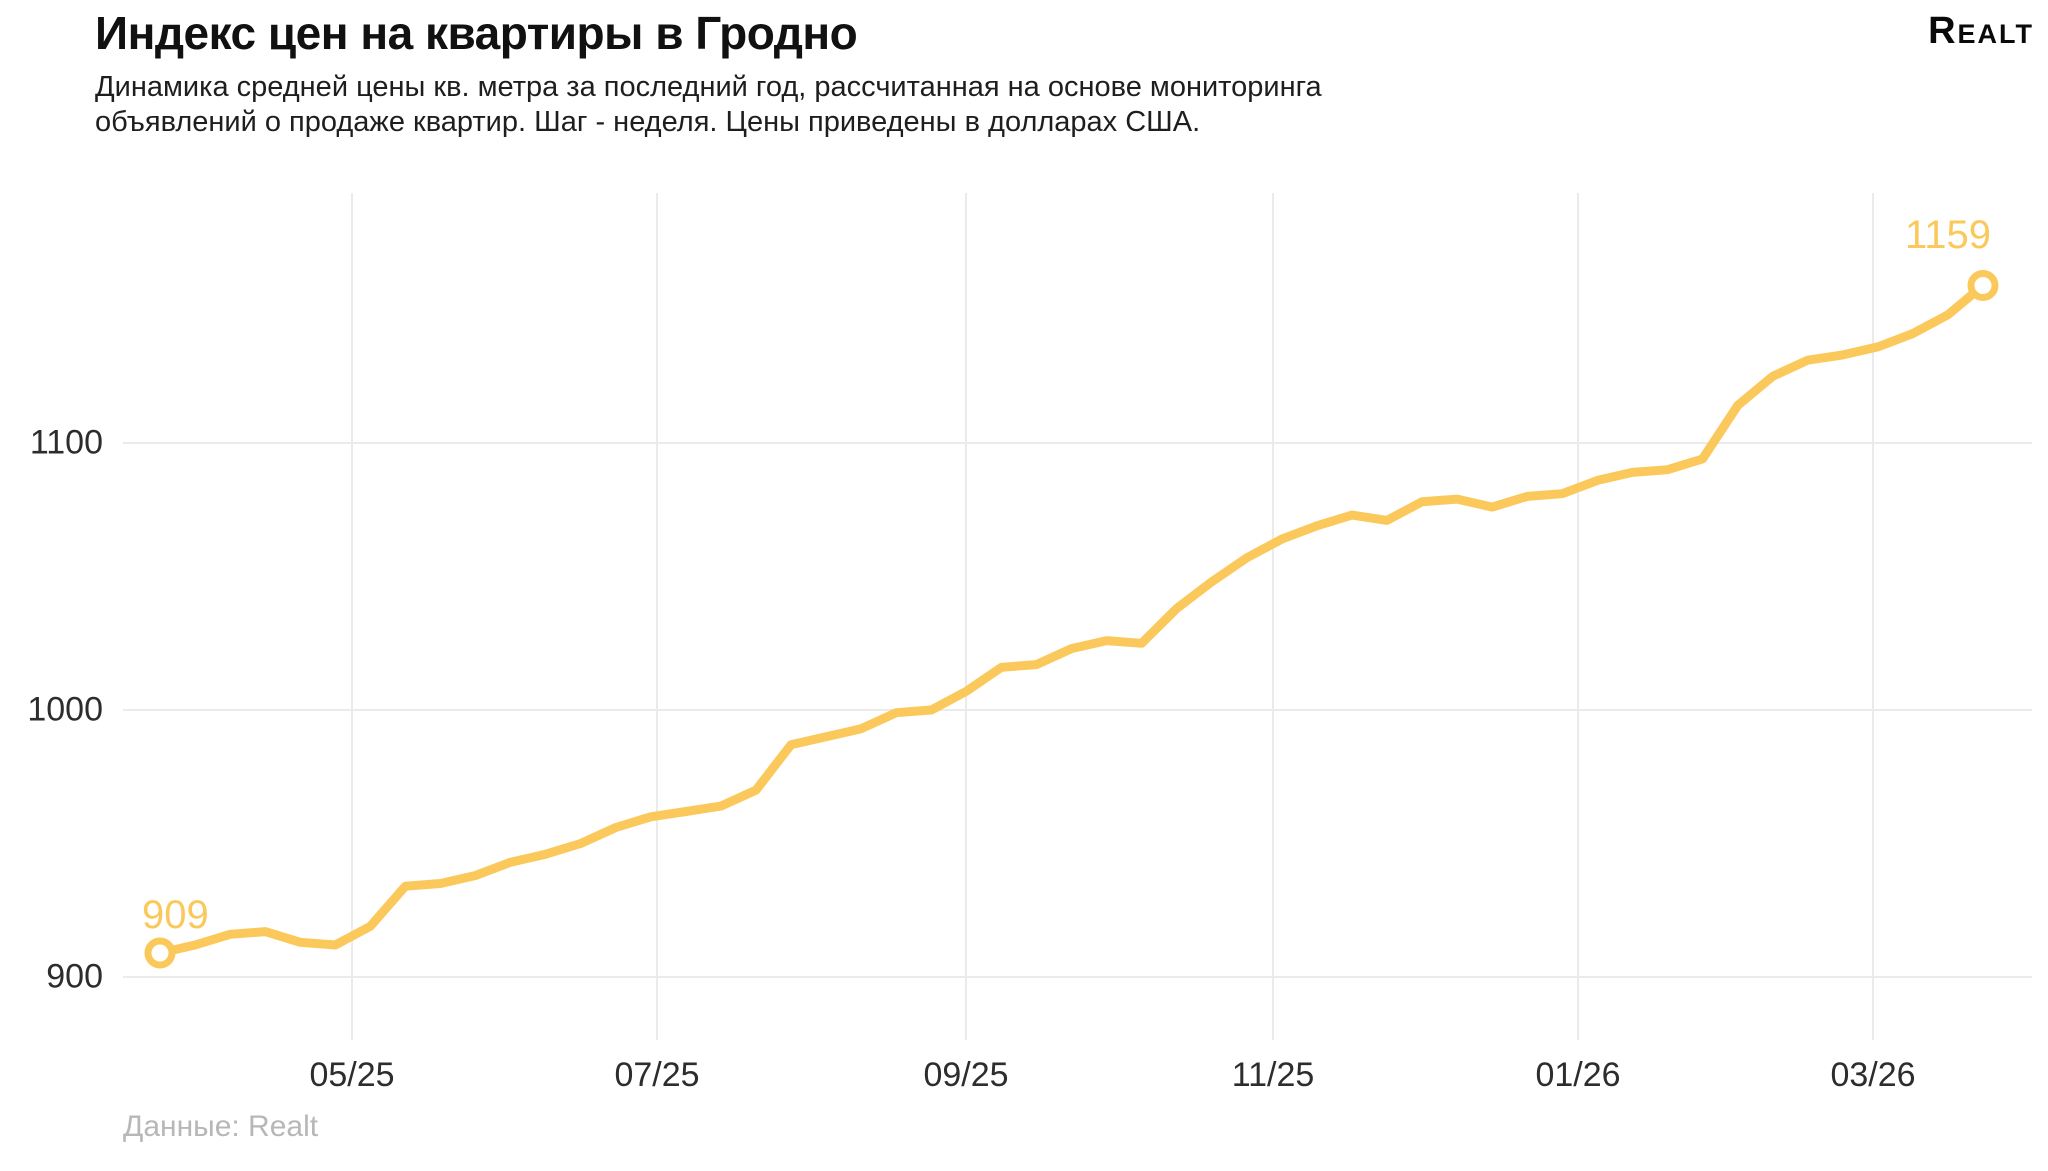  I want to click on page-title: Индекс цен на квартиры в Гродно, so click(476, 33).